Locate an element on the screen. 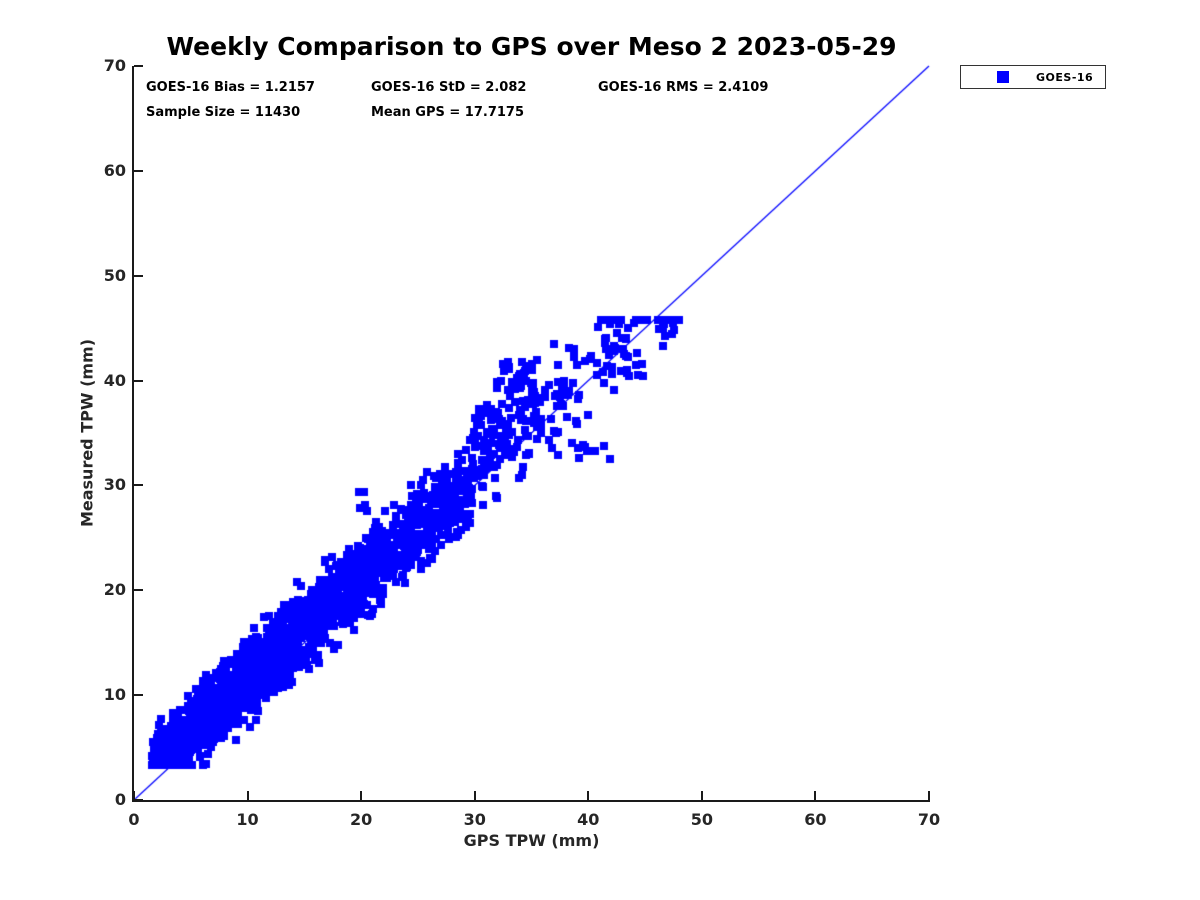 This screenshot has width=1200, height=900. y-axis-title: Measured TPW (mm) is located at coordinates (87, 433).